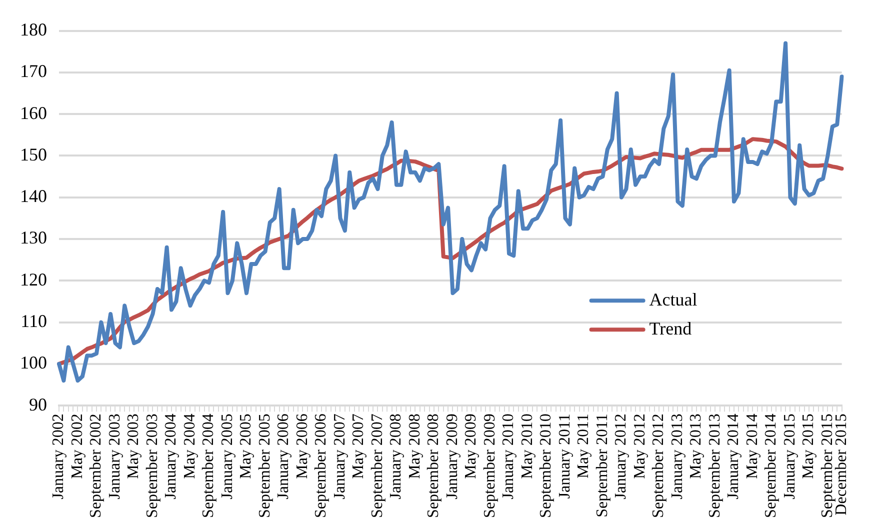 The width and height of the screenshot is (871, 528). What do you see at coordinates (115, 457) in the screenshot?
I see `x-tick-label: January 2003` at bounding box center [115, 457].